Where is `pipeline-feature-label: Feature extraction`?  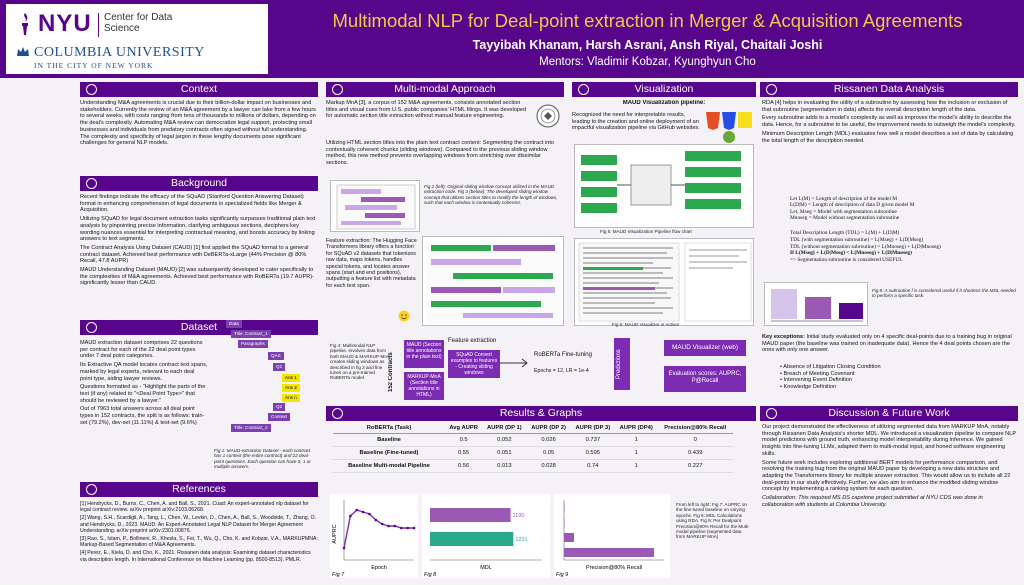 pipeline-feature-label: Feature extraction is located at coordinates (472, 341).